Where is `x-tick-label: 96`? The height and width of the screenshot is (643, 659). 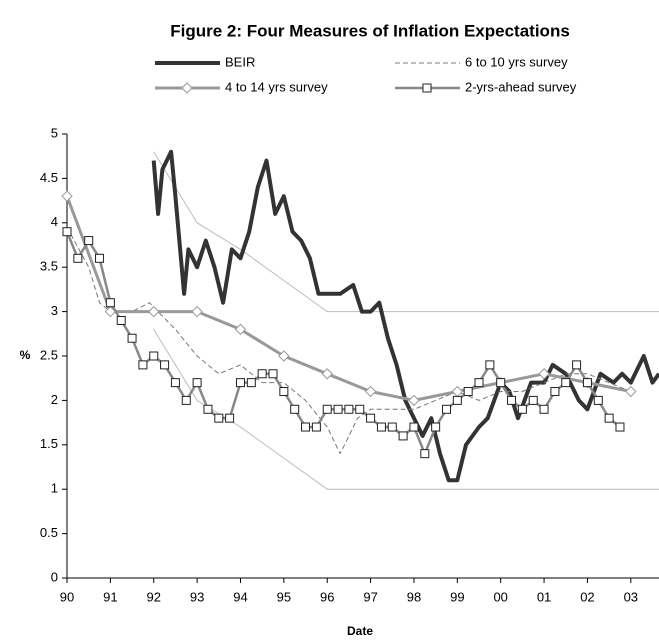 x-tick-label: 96 is located at coordinates (327, 596).